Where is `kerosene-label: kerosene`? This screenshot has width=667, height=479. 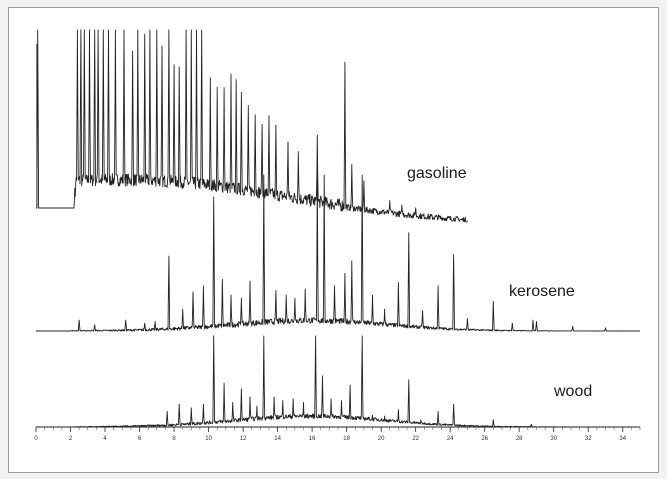
kerosene-label: kerosene is located at coordinates (542, 291).